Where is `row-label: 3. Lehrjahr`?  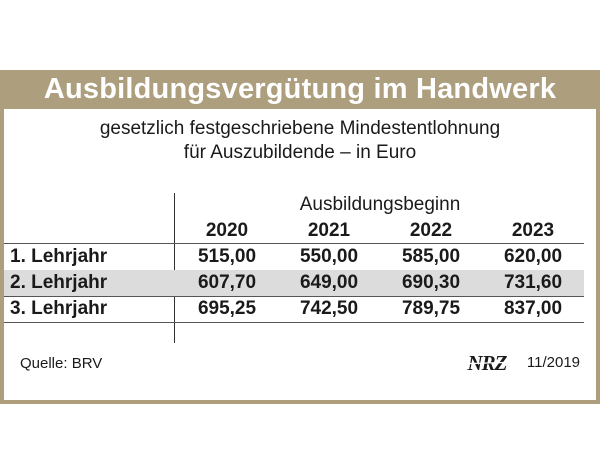 row-label: 3. Lehrjahr is located at coordinates (59, 308).